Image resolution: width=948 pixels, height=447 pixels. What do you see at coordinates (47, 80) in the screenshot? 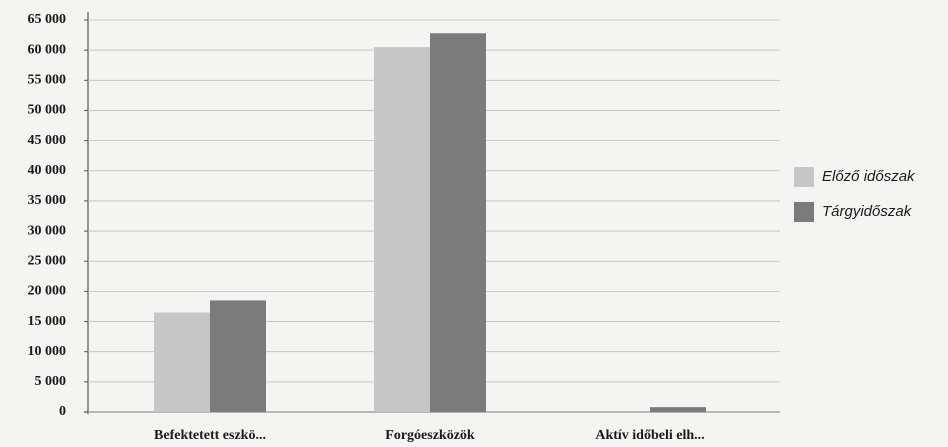
I see `y-tick-label: 55 000` at bounding box center [47, 80].